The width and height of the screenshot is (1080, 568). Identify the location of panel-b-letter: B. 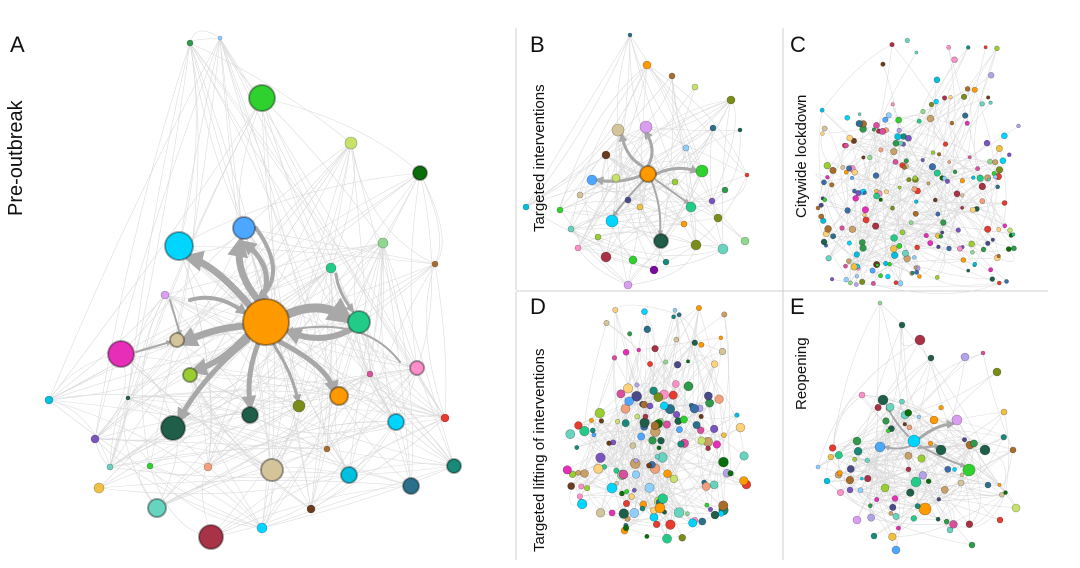
(537, 44).